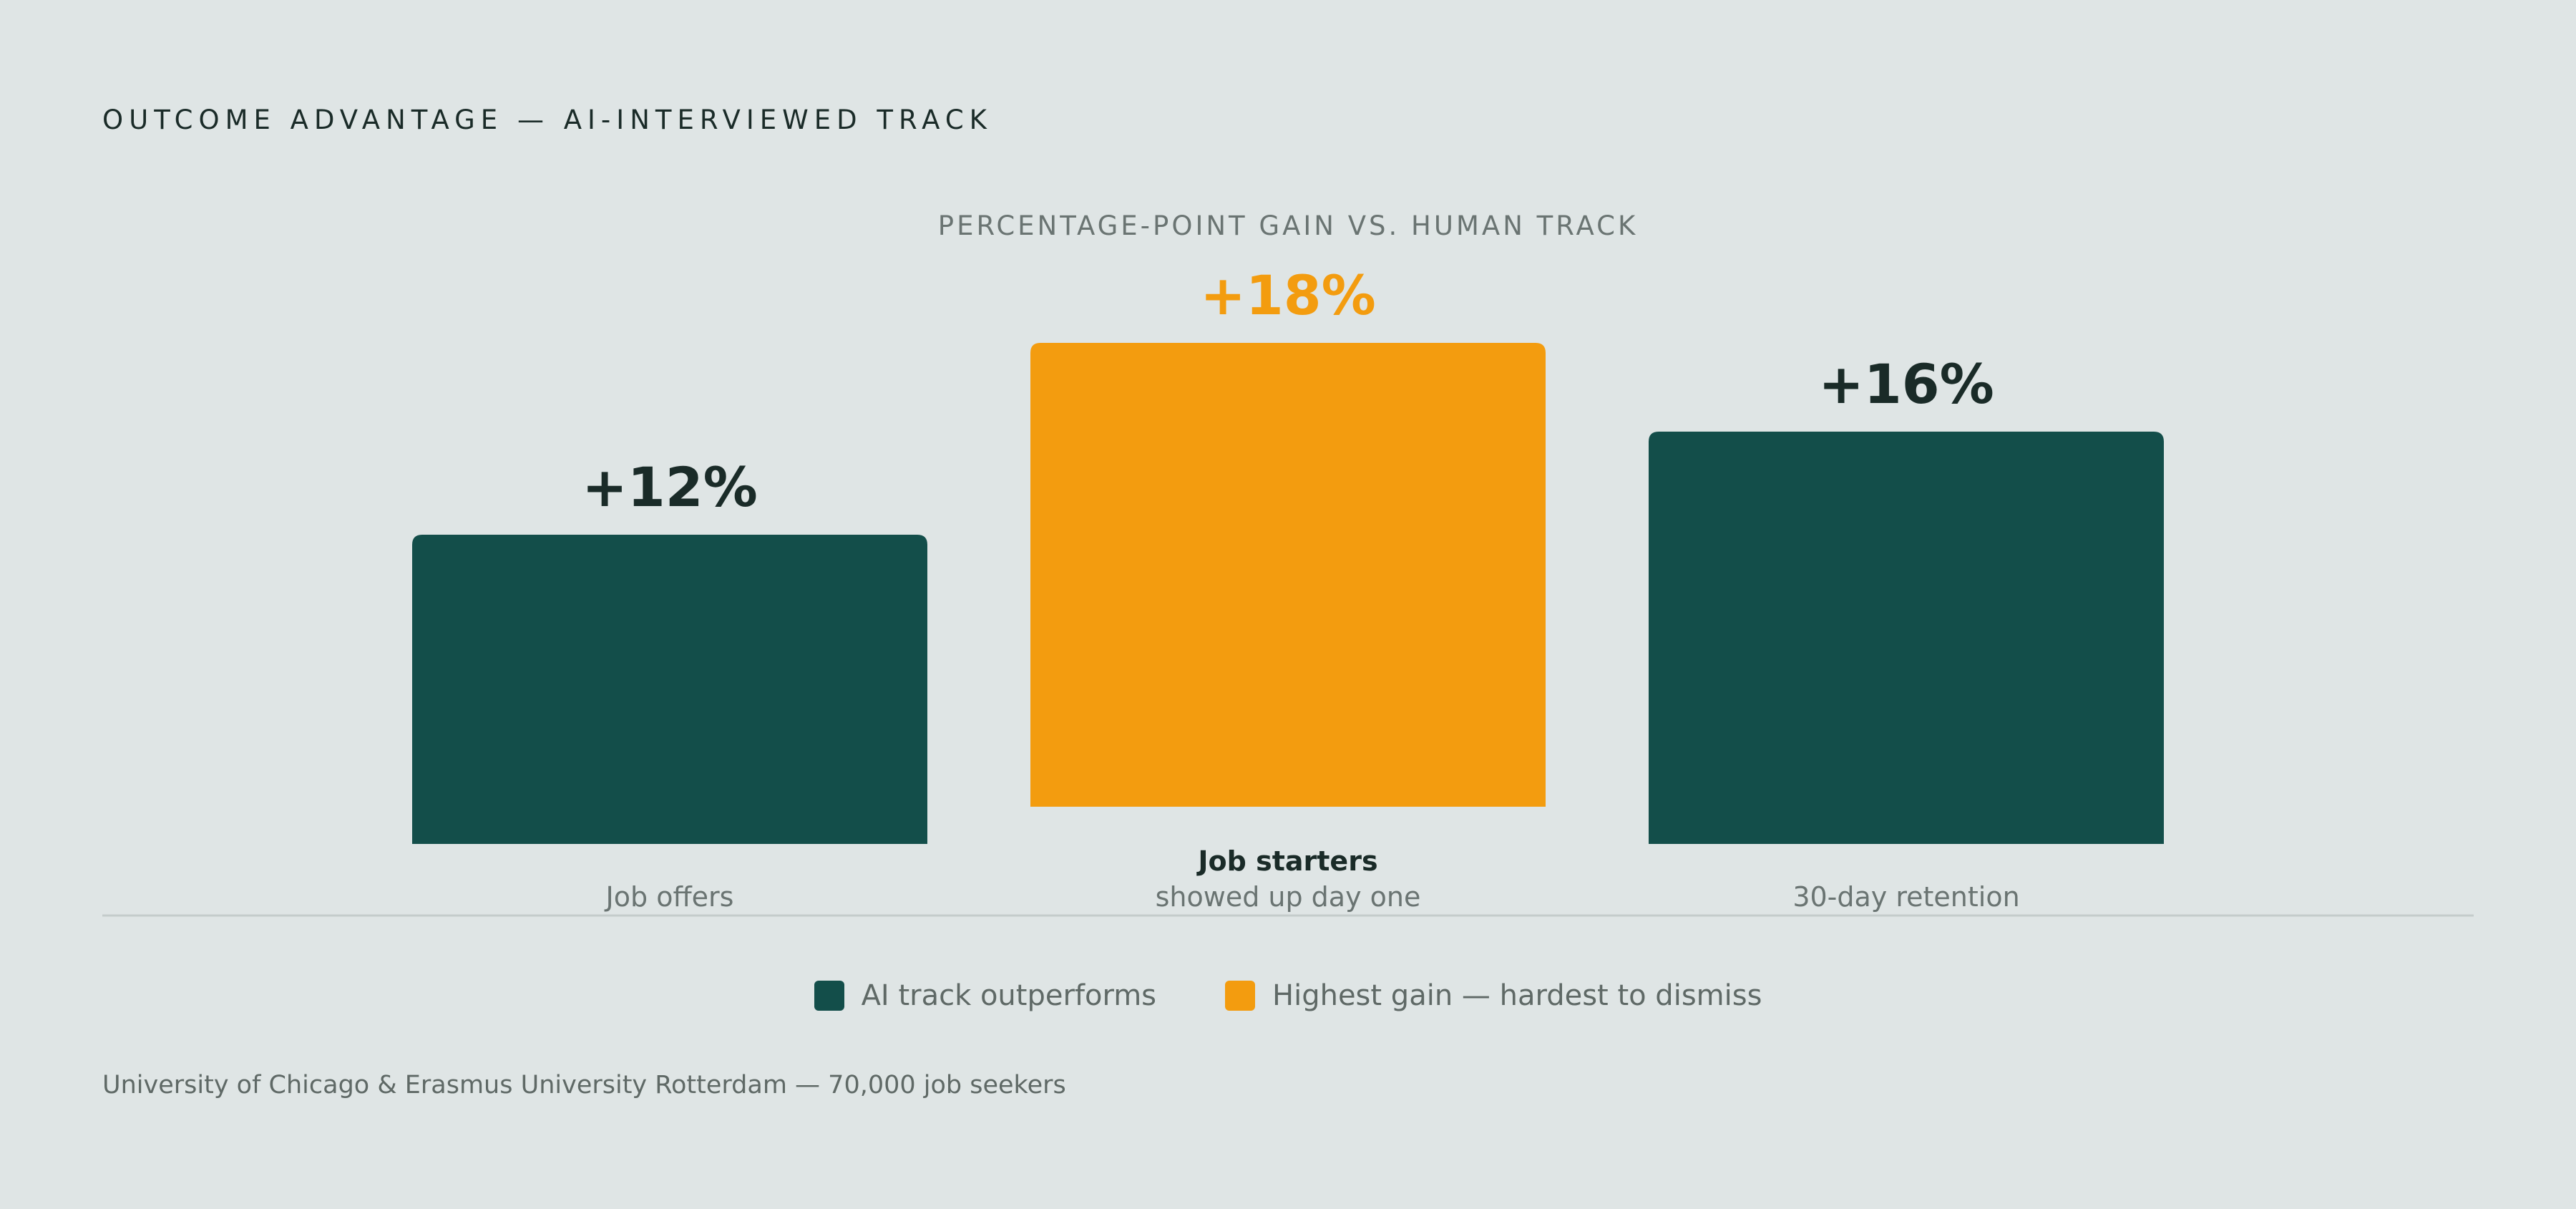 The height and width of the screenshot is (1209, 2576). Describe the element at coordinates (669, 897) in the screenshot. I see `category-label-0: Job offers` at that location.